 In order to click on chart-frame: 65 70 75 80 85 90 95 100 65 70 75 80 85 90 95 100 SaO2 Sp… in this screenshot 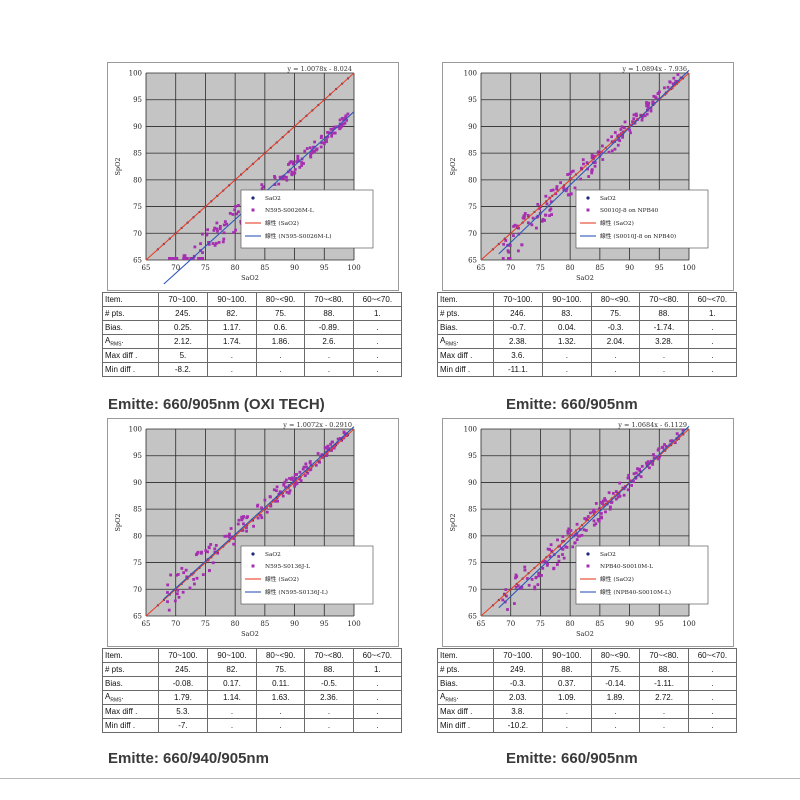, I will do `click(588, 532)`.